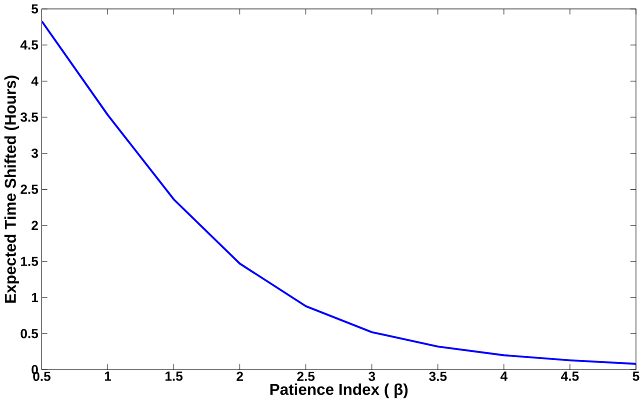 The image size is (644, 402). I want to click on x-tick-label: 4.5, so click(570, 376).